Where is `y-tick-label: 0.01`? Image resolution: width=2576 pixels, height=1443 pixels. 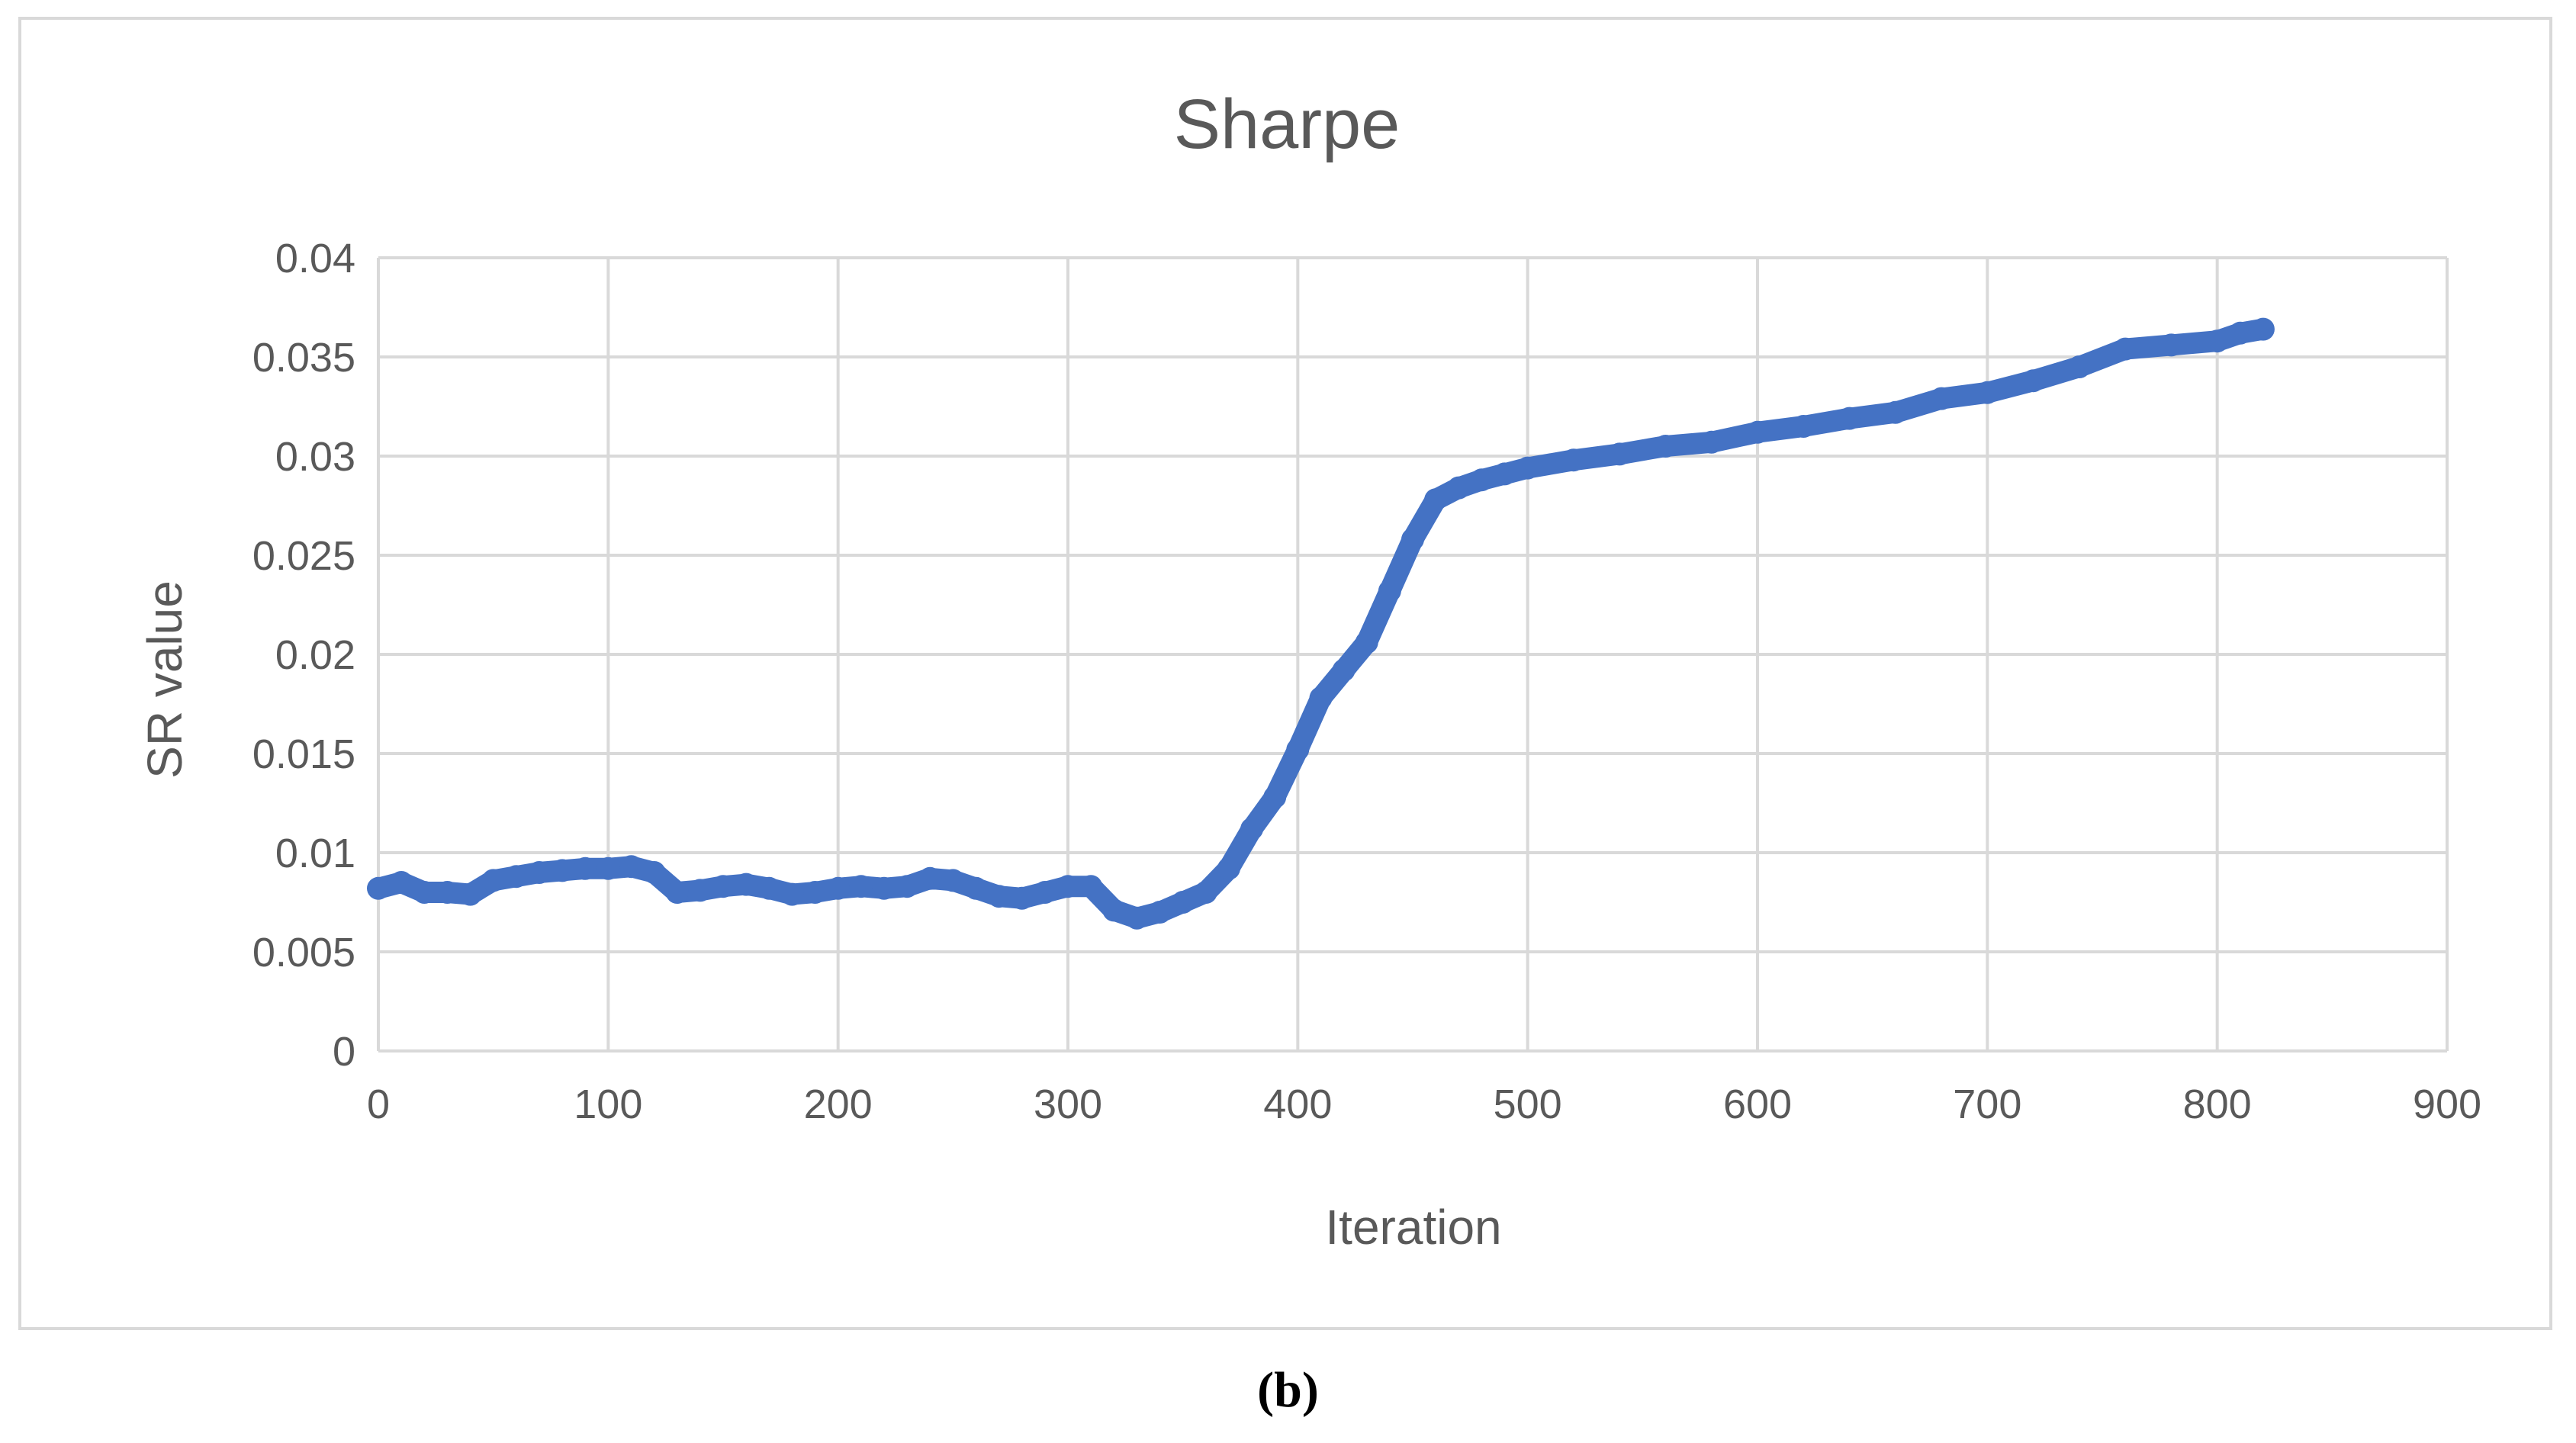
y-tick-label: 0.01 is located at coordinates (315, 854).